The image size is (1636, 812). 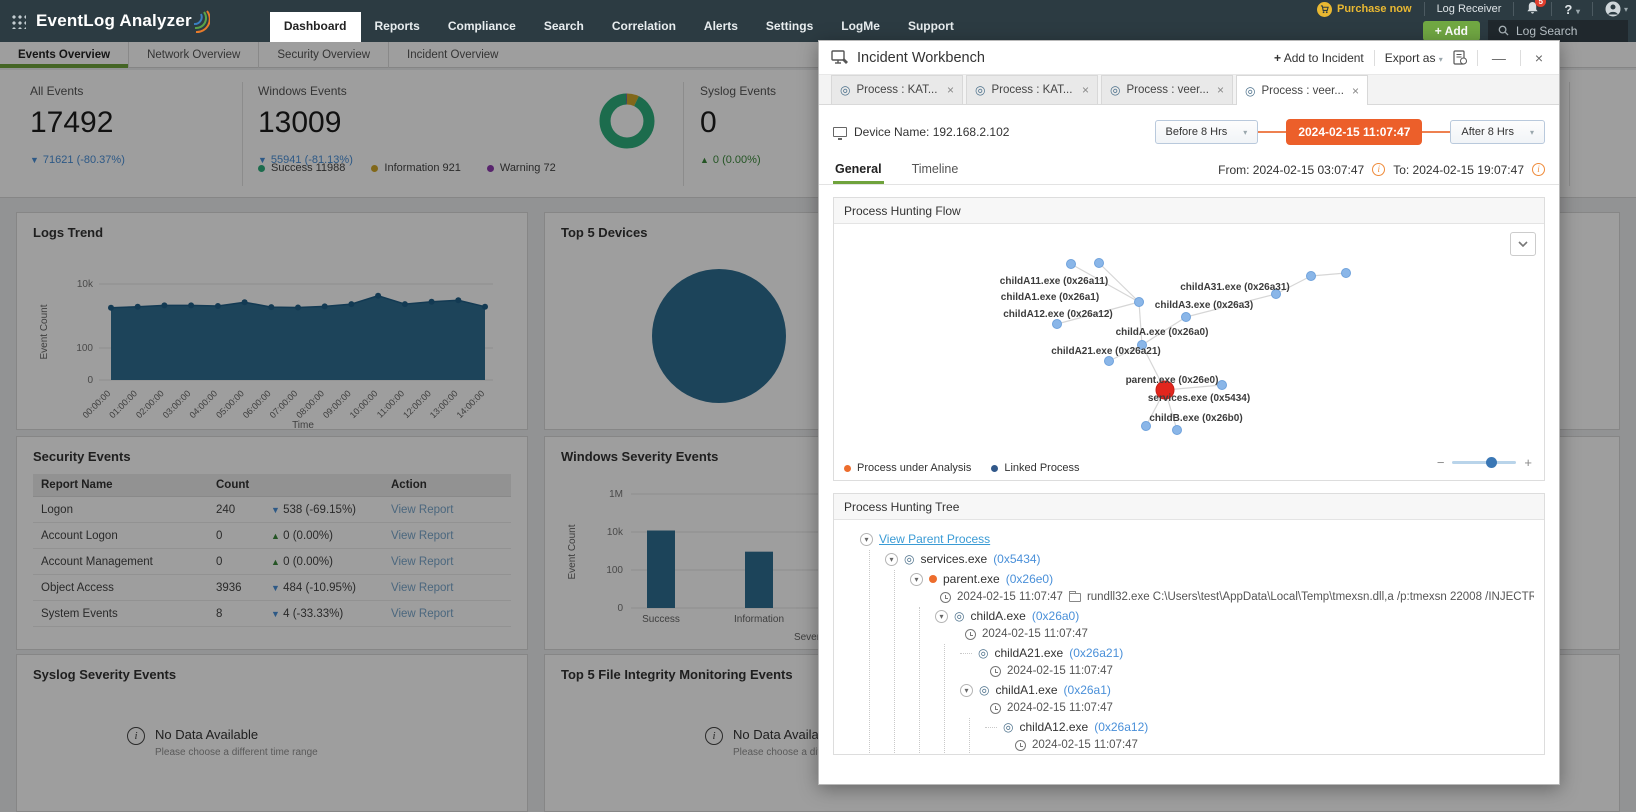 I want to click on tab-events-overview: Events Overview, so click(x=65, y=54).